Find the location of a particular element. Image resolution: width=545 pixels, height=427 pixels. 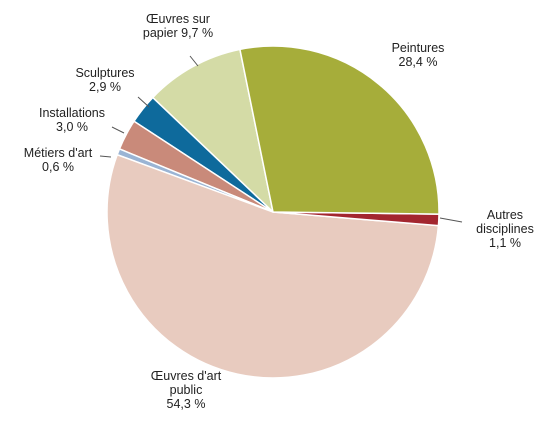

category-name: Sculptures is located at coordinates (105, 73).